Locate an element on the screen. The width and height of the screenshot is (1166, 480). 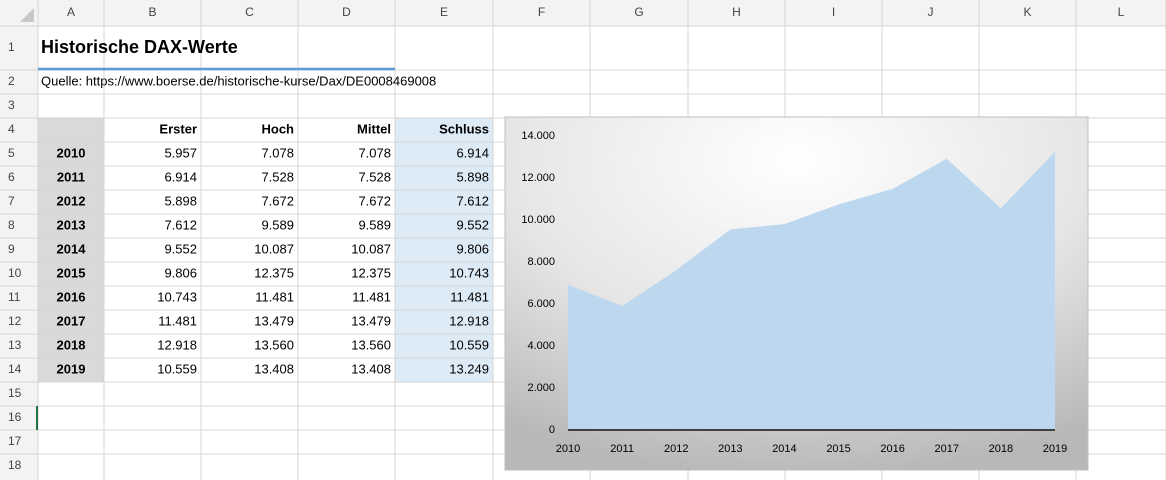
column-header: E is located at coordinates (444, 12).